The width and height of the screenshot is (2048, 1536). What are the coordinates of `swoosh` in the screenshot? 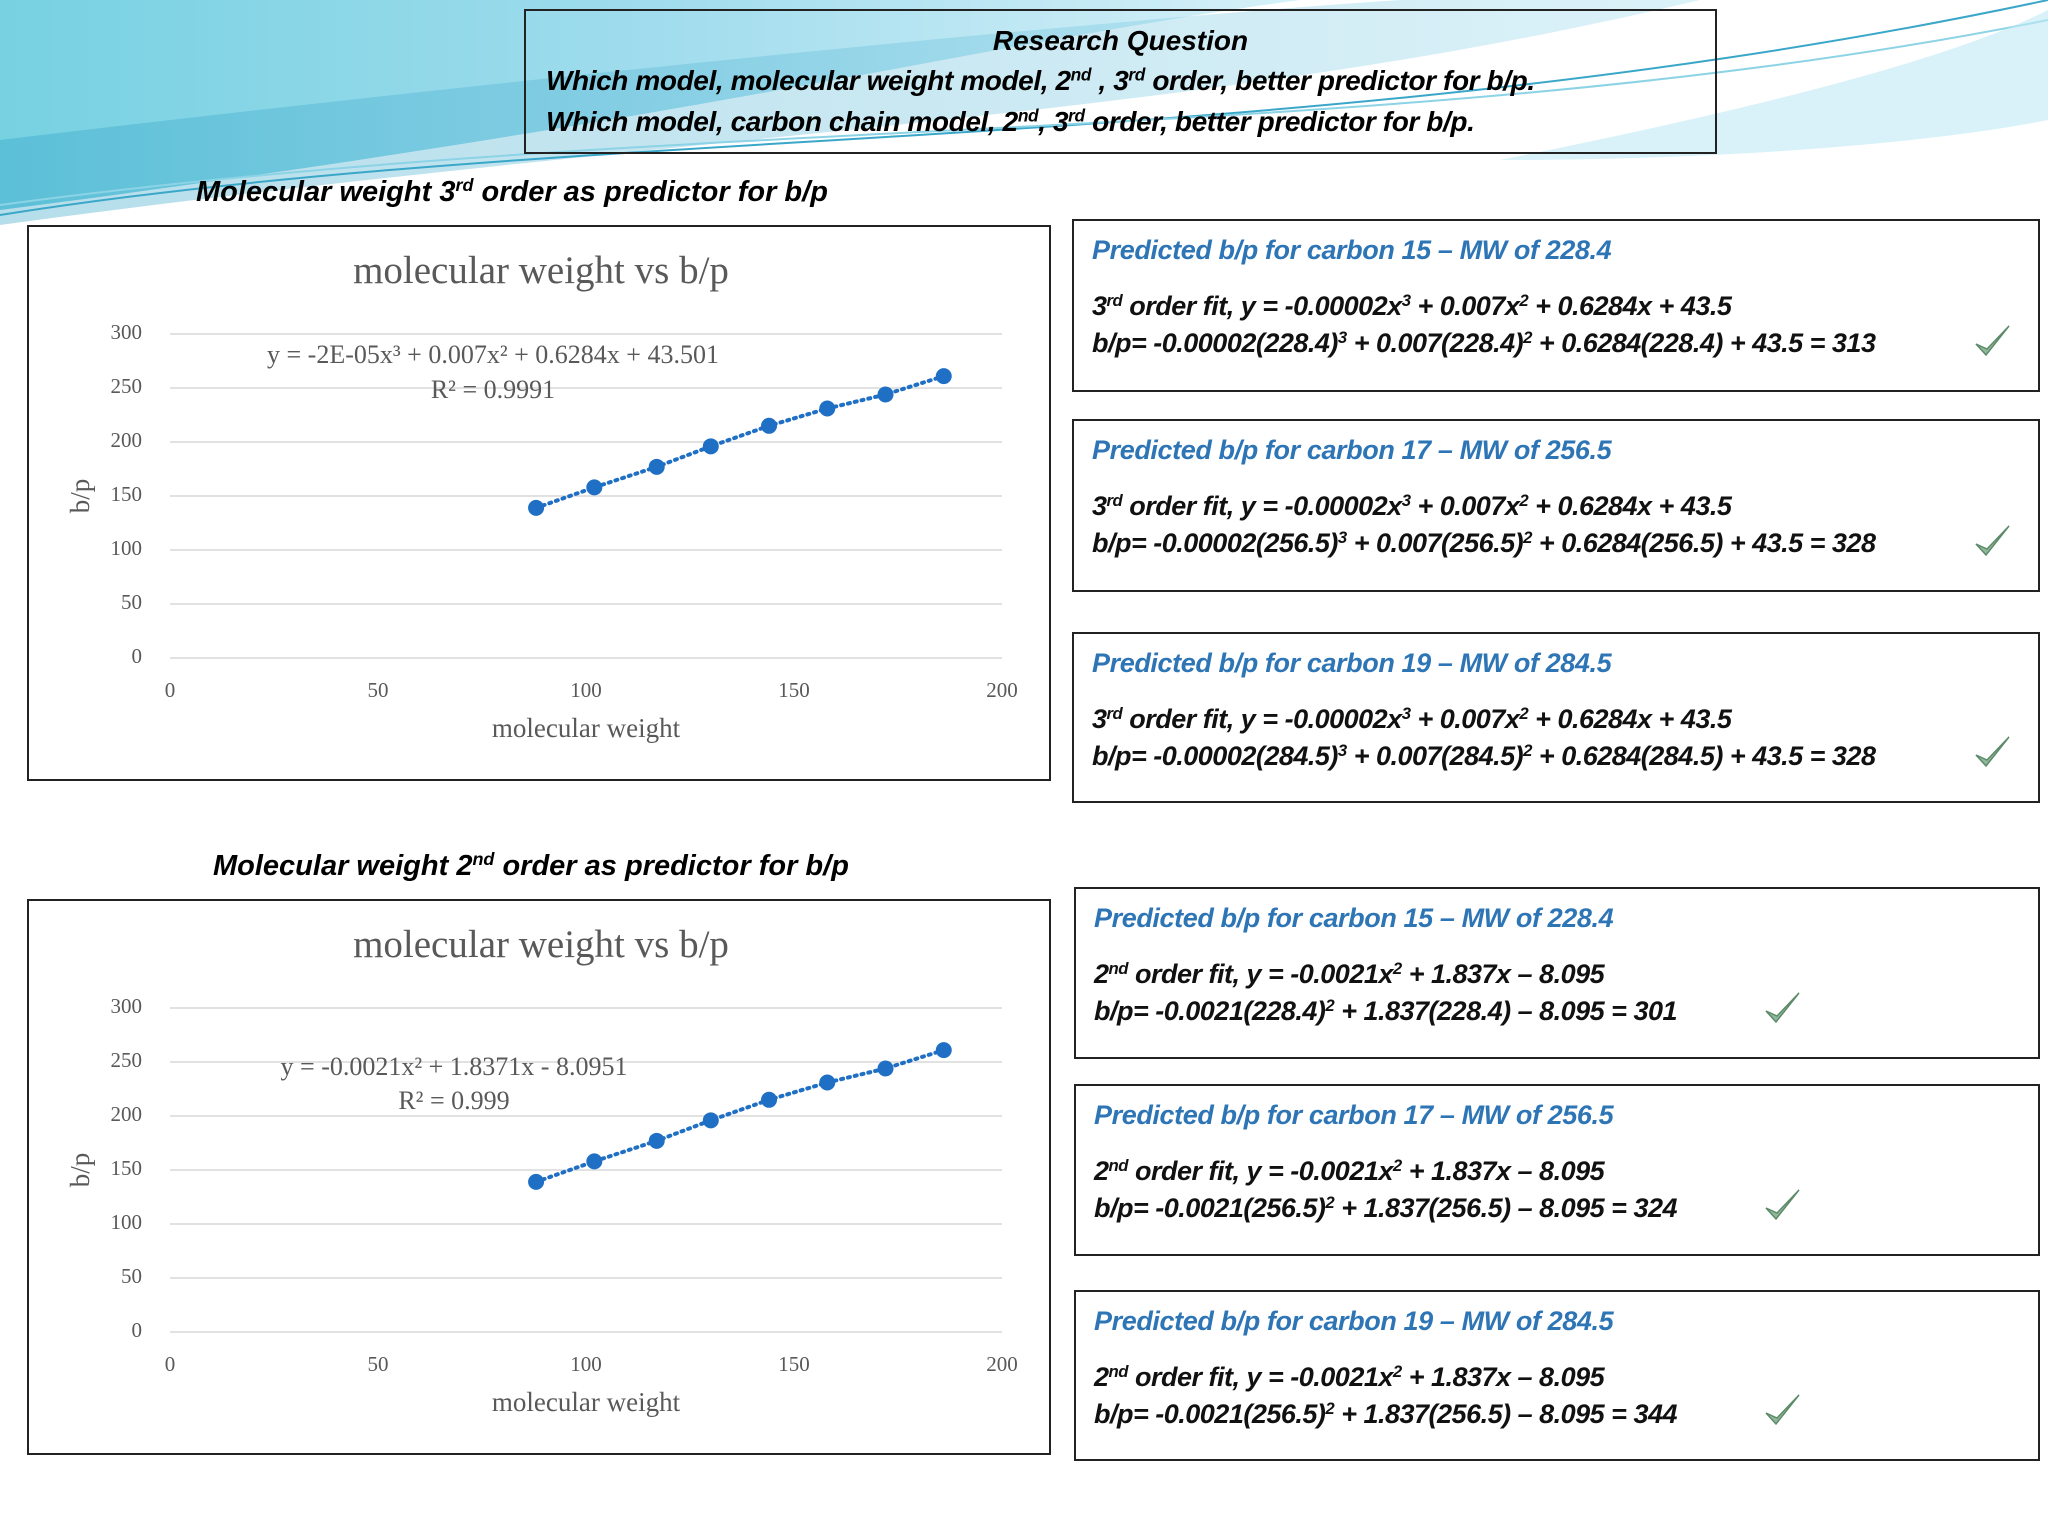 It's located at (1774, 85).